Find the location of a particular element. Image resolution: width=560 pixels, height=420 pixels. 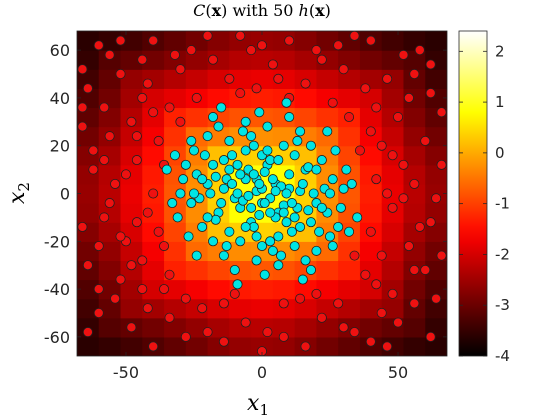

y-tick-label: 0 is located at coordinates (65, 194).